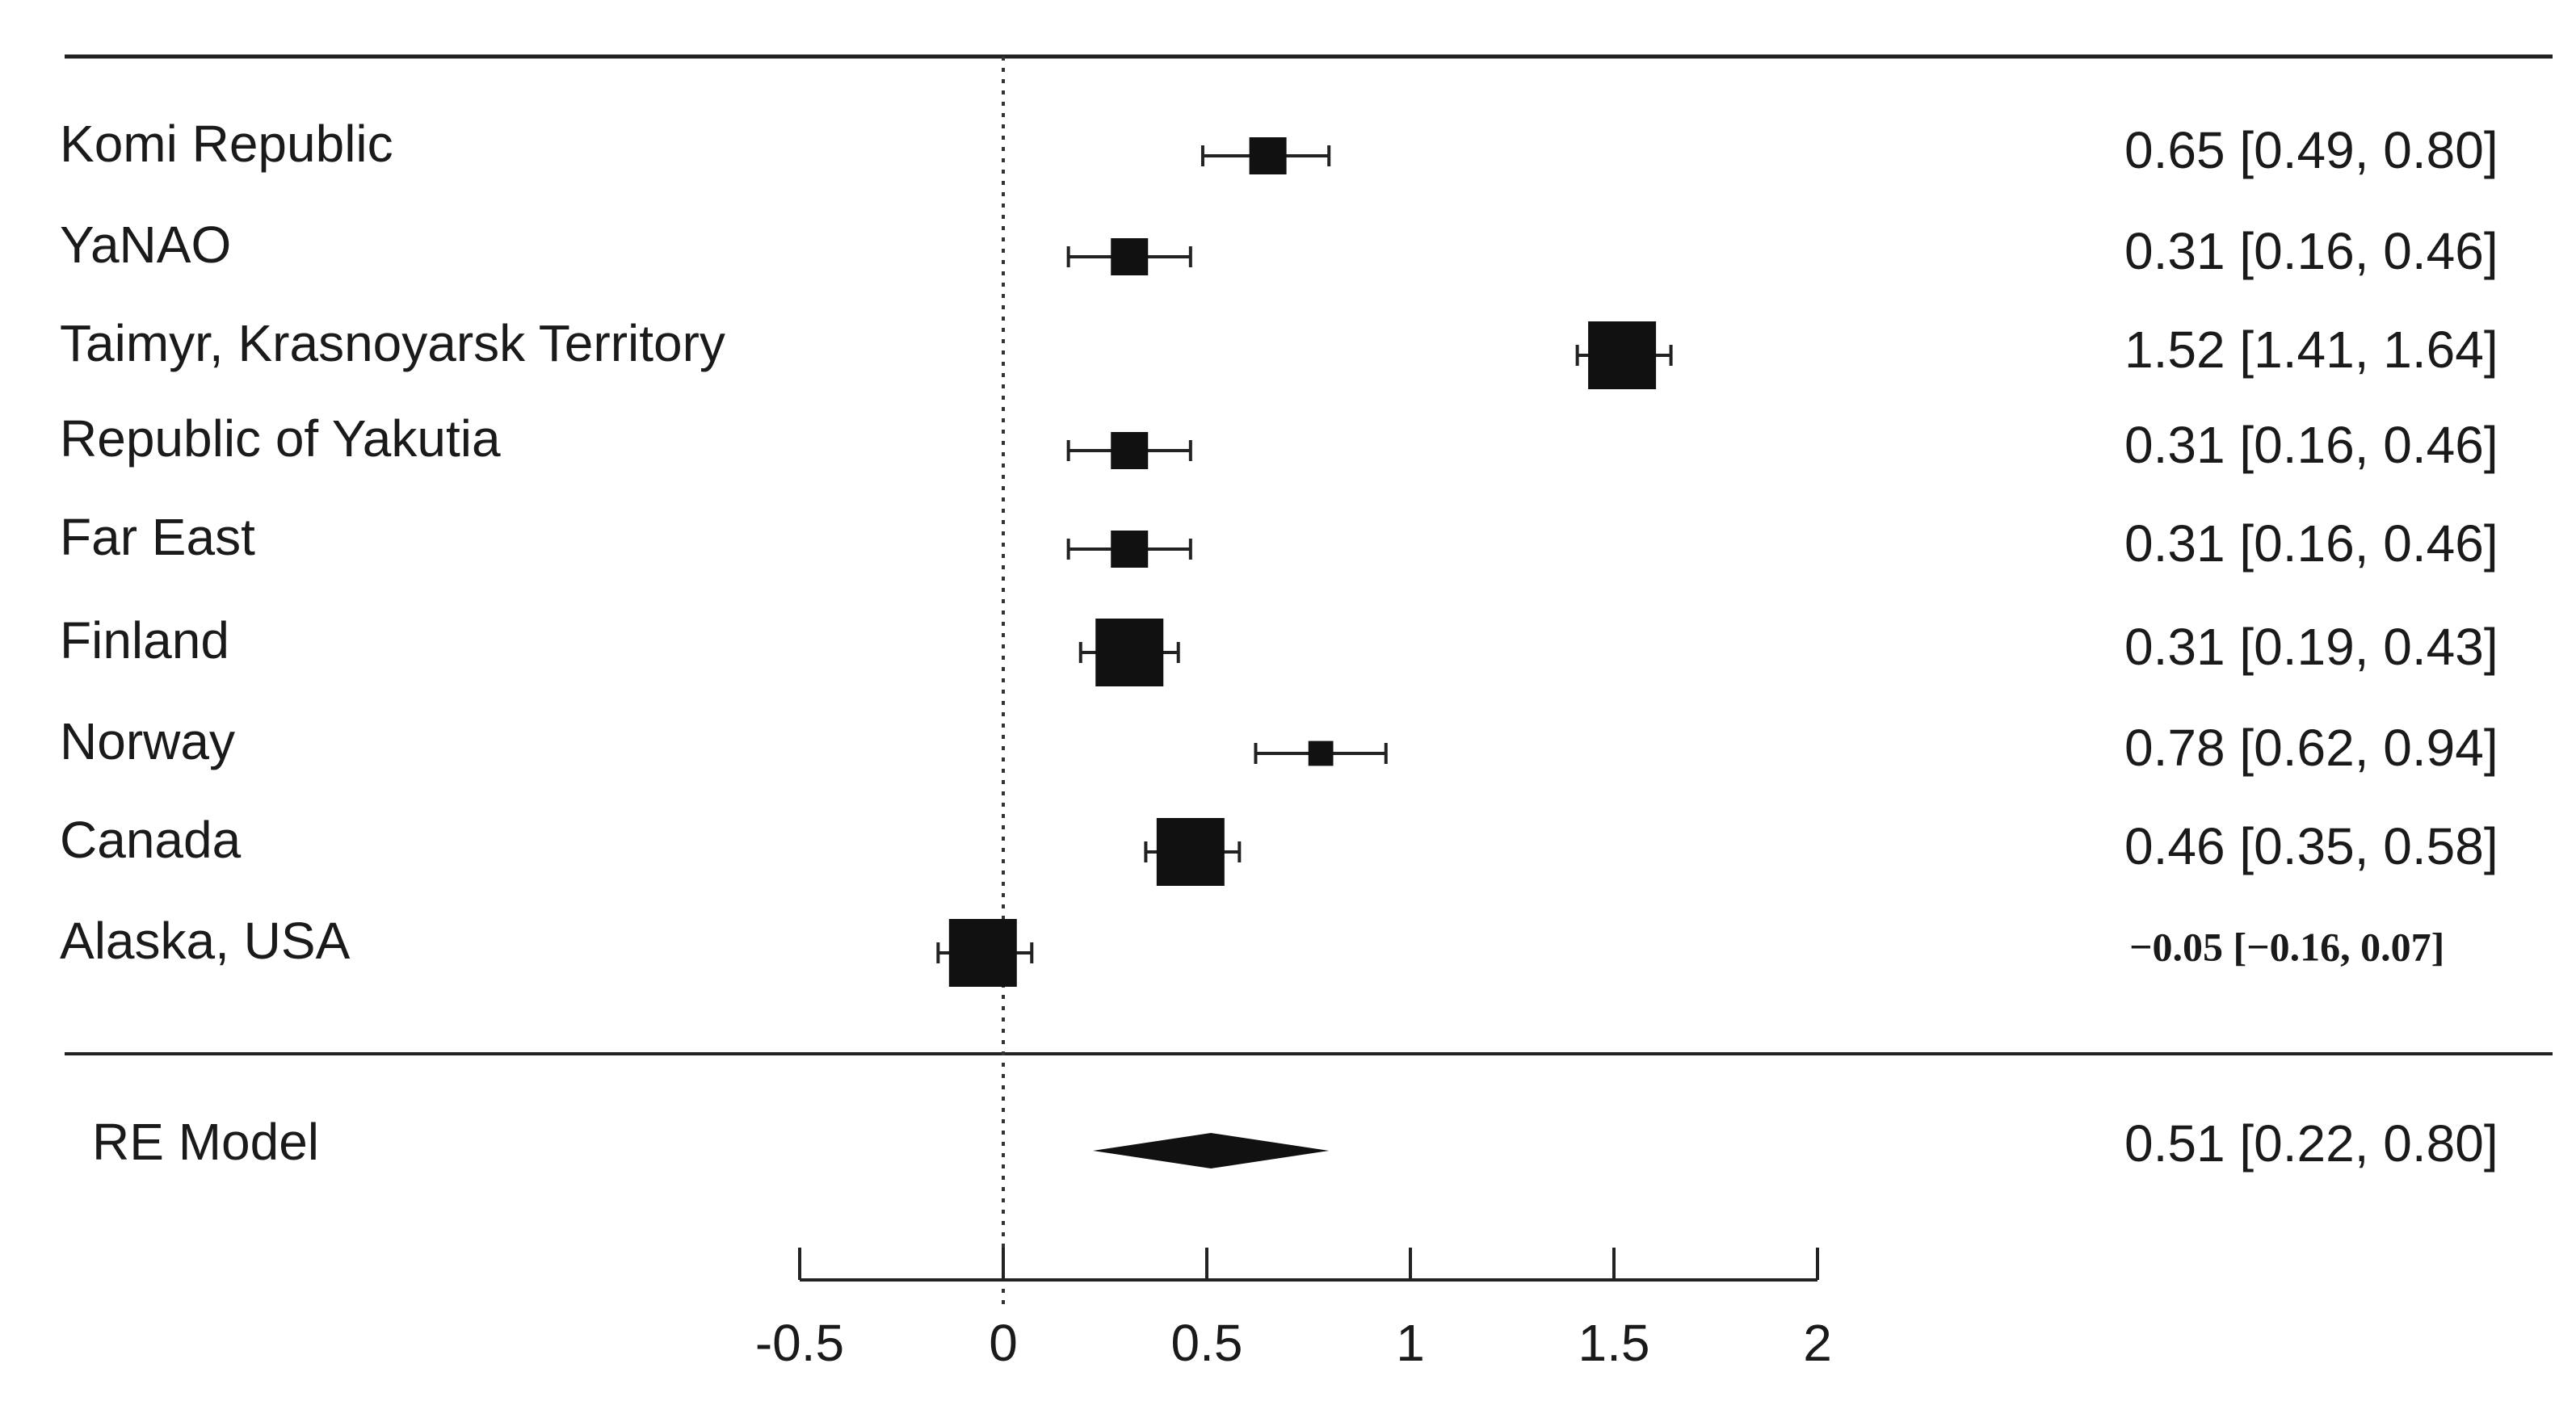 This screenshot has height=1418, width=2576. Describe the element at coordinates (157, 537) in the screenshot. I see `study-label: Far East` at that location.